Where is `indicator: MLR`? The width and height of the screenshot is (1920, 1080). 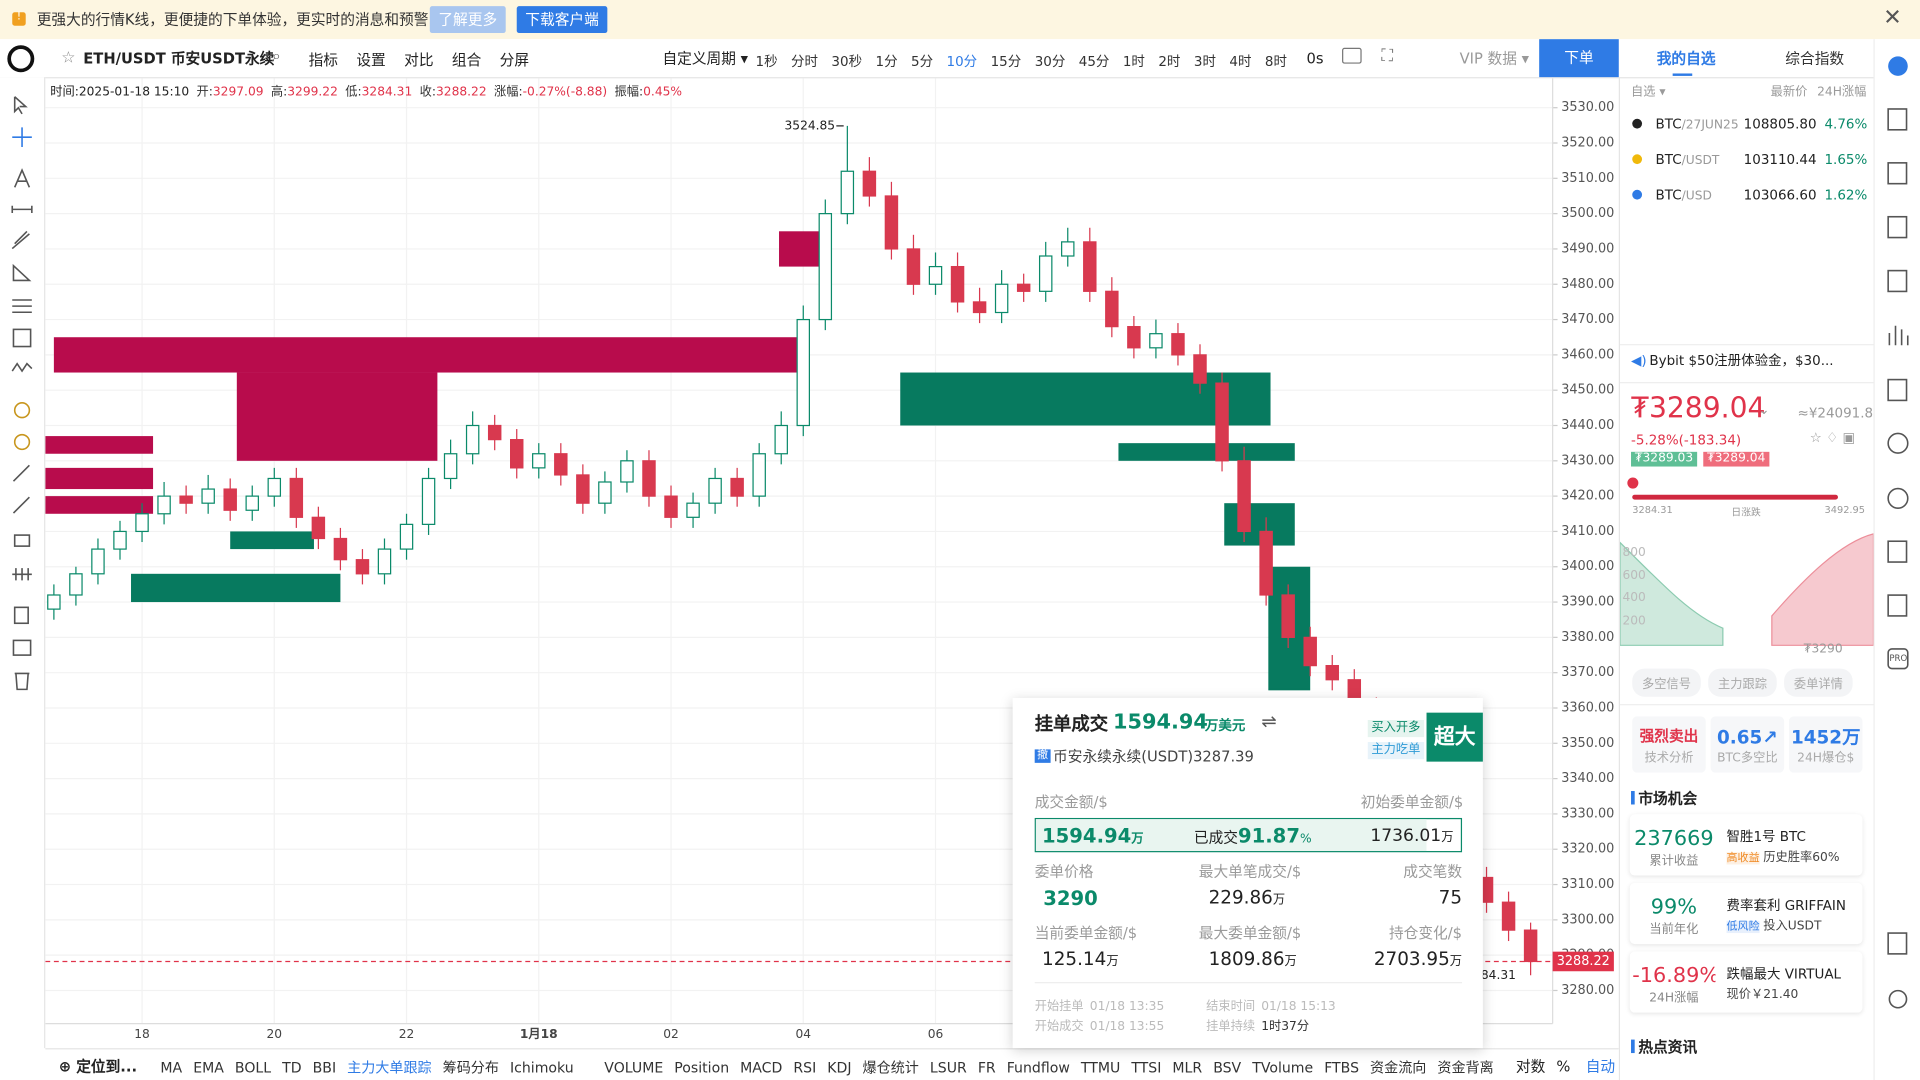
indicator: MLR is located at coordinates (1187, 1068).